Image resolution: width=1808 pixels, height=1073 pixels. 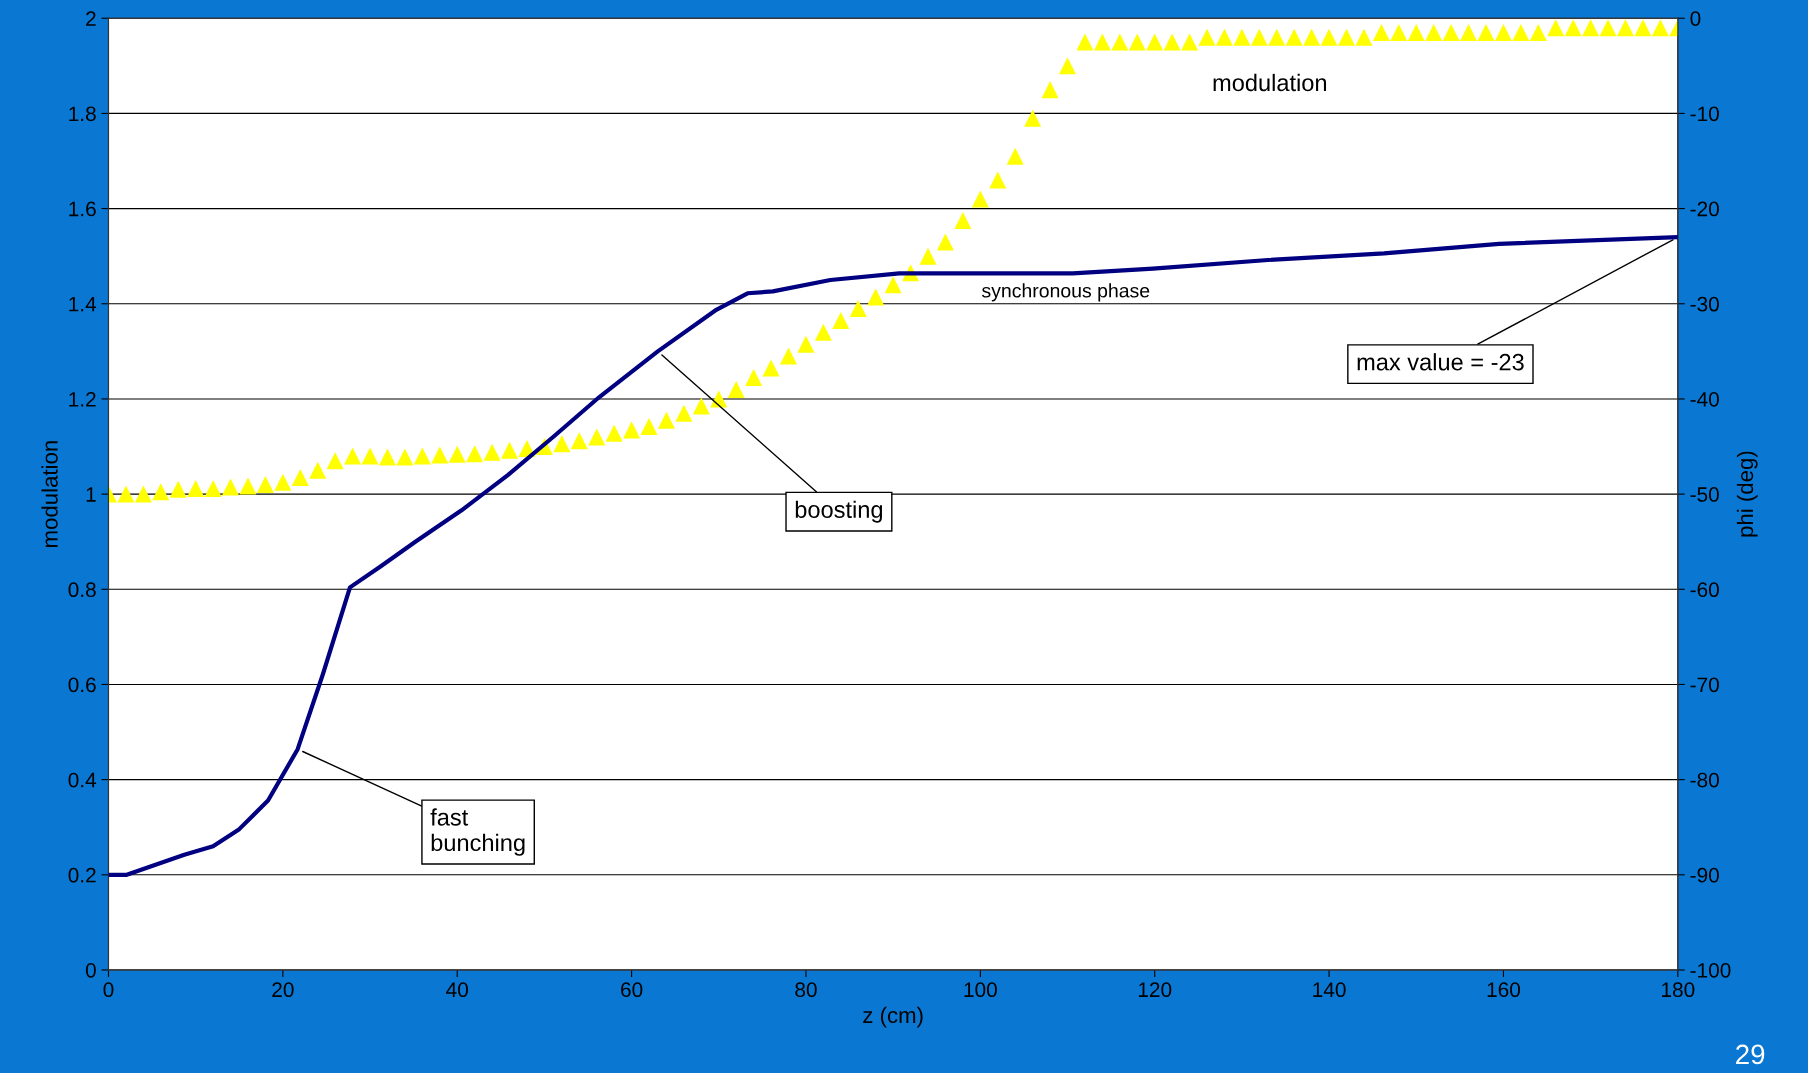 I want to click on annotation: fast bunching, so click(x=477, y=832).